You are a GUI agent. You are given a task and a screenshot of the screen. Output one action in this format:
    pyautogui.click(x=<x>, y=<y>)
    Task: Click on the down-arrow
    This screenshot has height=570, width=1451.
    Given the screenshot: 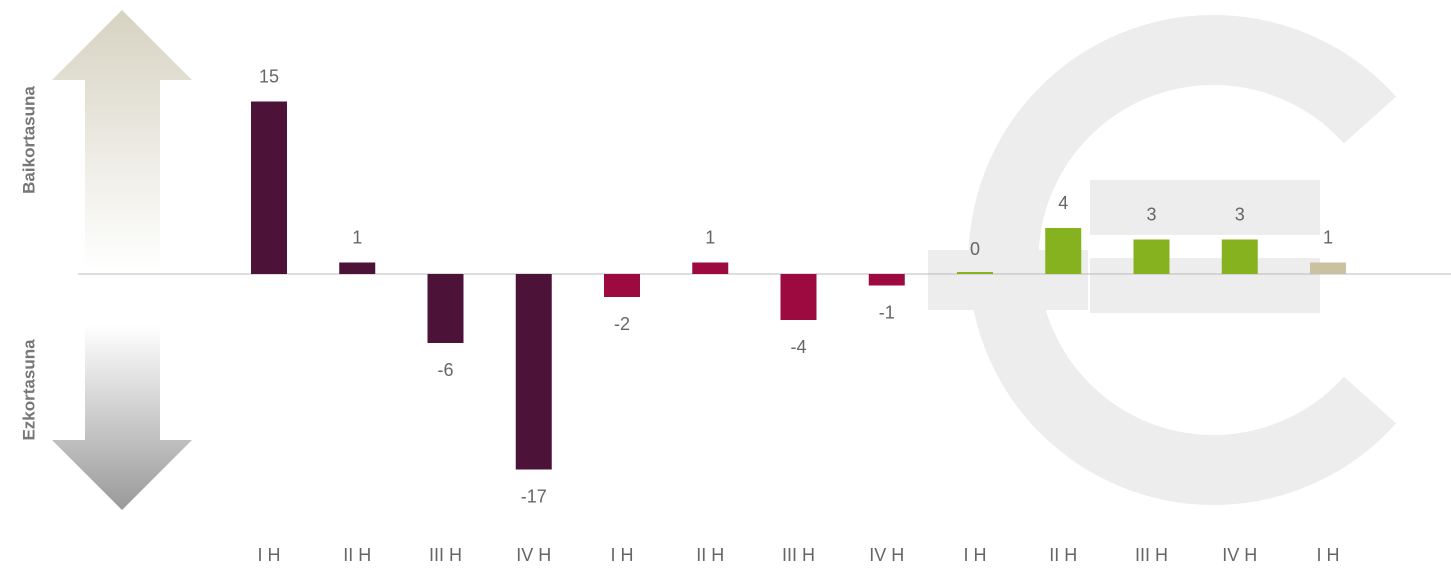 What is the action you would take?
    pyautogui.click(x=122, y=417)
    